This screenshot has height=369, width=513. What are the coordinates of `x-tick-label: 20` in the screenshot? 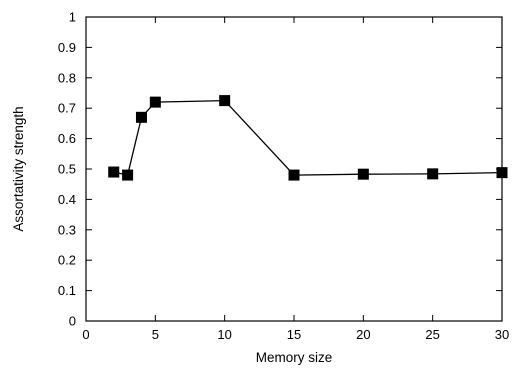 It's located at (363, 334).